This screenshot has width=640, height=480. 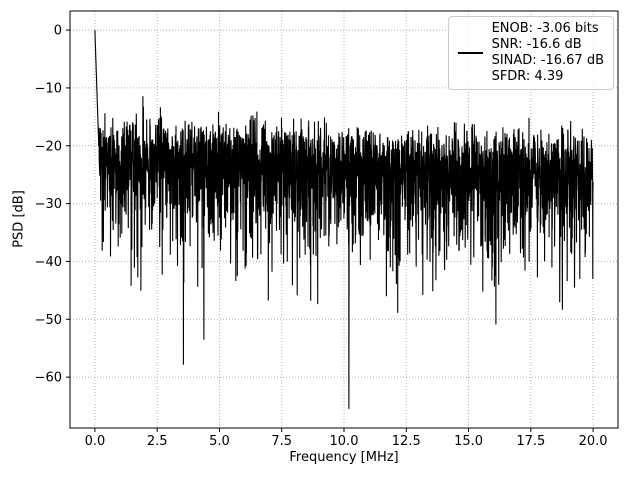 What do you see at coordinates (406, 441) in the screenshot?
I see `x-tick-label: 12.5` at bounding box center [406, 441].